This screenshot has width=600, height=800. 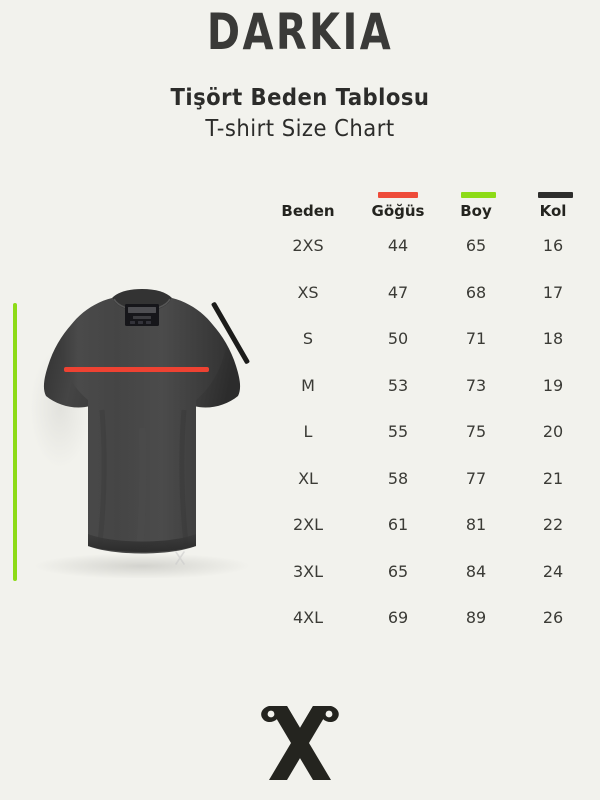 What do you see at coordinates (308, 524) in the screenshot?
I see `cell-size: 2XL` at bounding box center [308, 524].